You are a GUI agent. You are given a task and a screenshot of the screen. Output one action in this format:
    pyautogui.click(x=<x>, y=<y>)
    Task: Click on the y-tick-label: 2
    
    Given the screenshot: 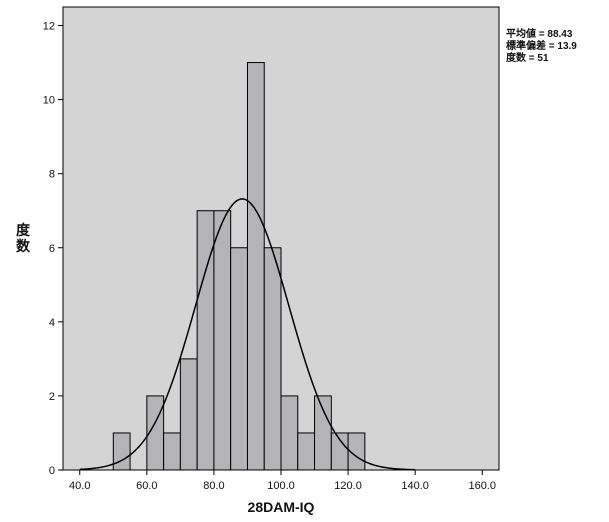 What is the action you would take?
    pyautogui.click(x=52, y=397)
    